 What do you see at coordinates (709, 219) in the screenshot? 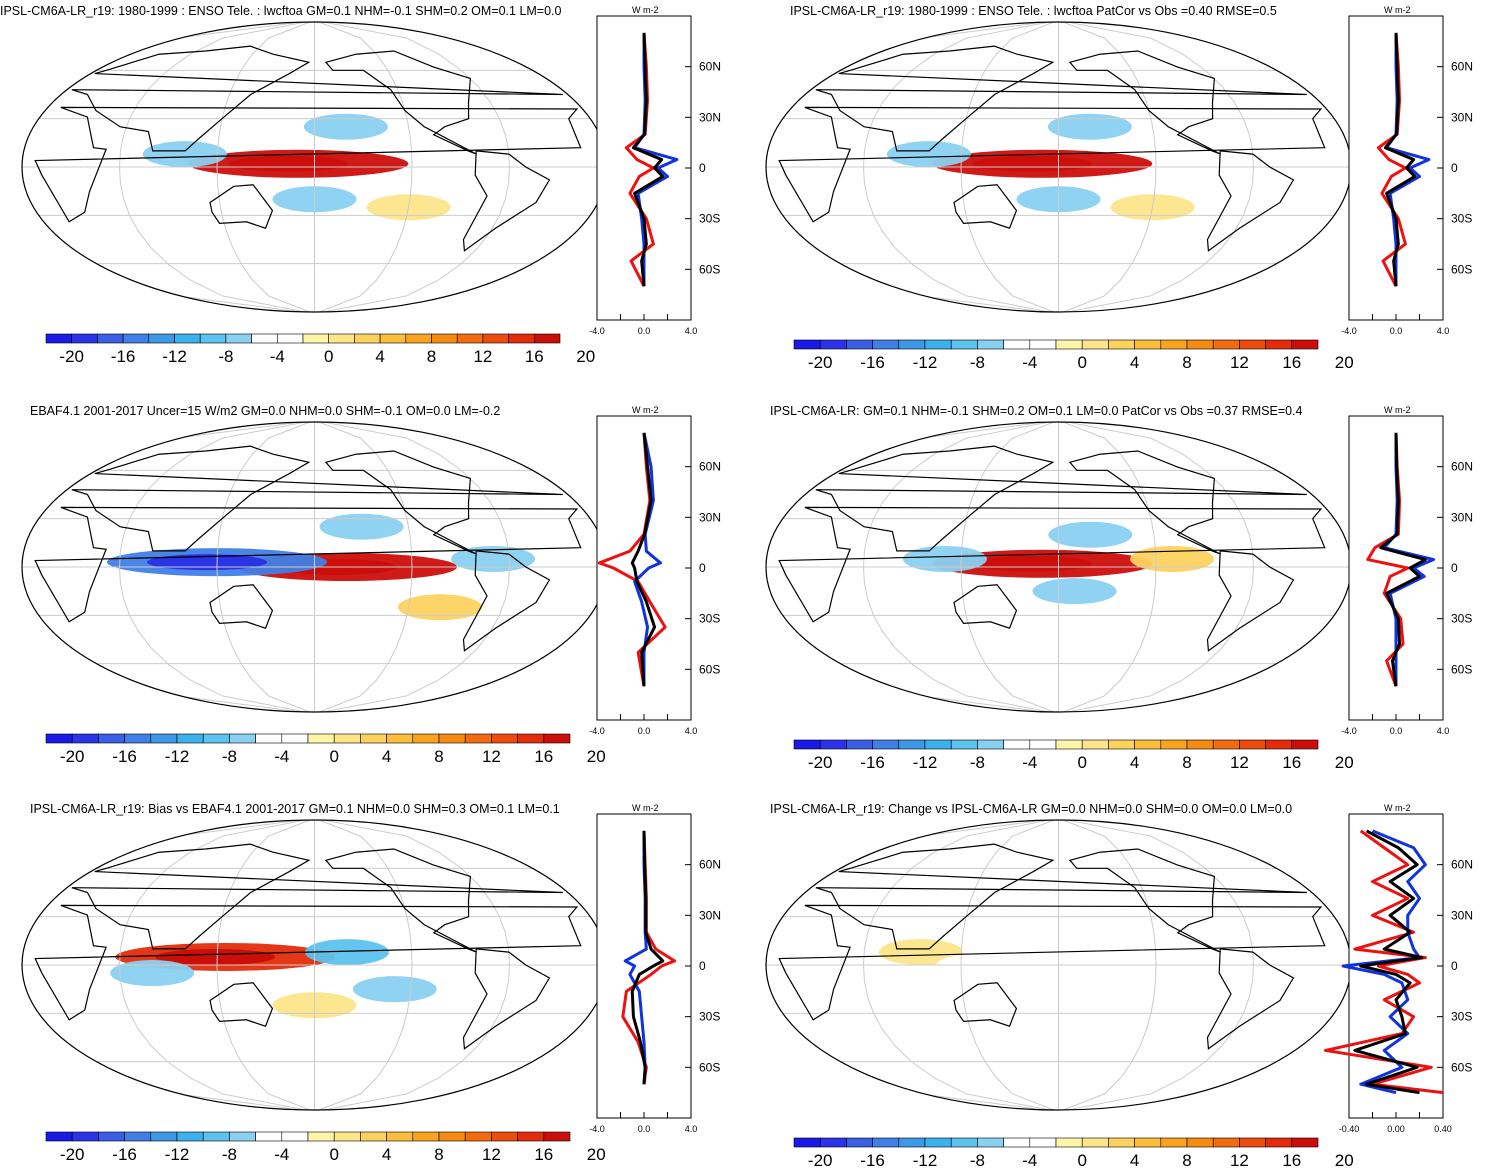
I see `lat-tick-label: 30S` at bounding box center [709, 219].